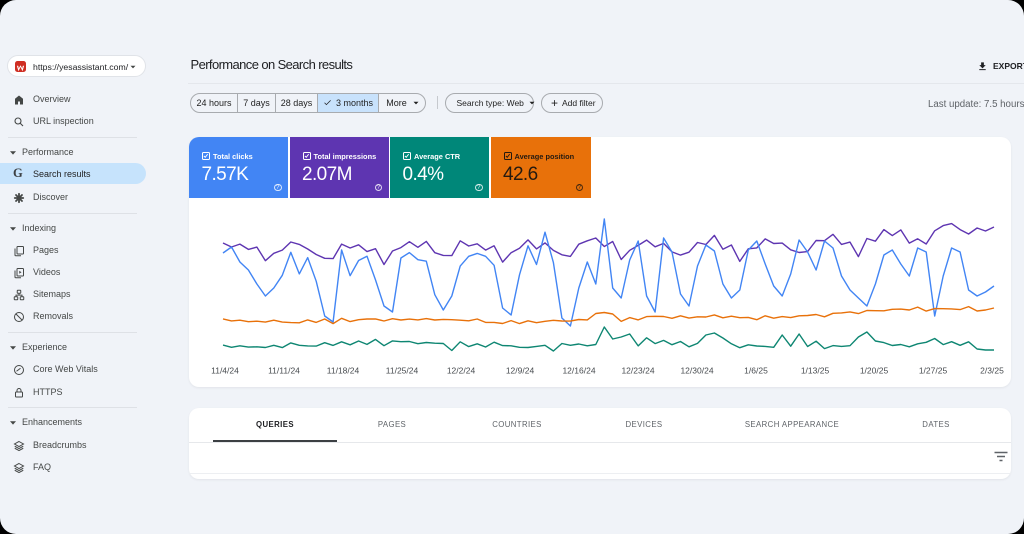  Describe the element at coordinates (815, 371) in the screenshot. I see `svg-text: 1/13/25` at that location.